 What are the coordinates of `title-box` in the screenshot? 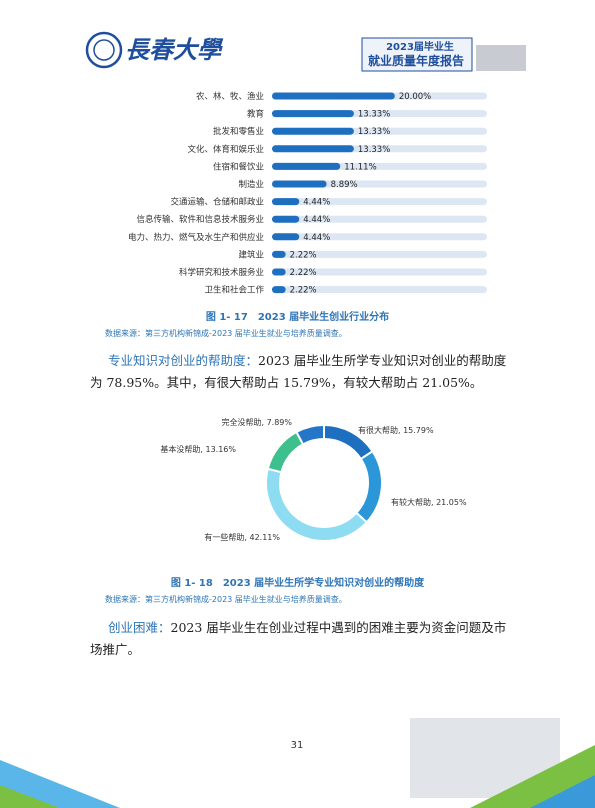 It's located at (417, 54).